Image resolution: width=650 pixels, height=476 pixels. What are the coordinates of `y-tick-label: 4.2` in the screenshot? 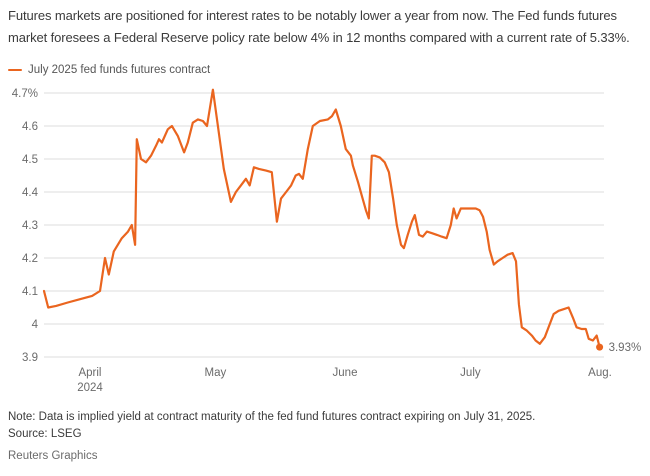 It's located at (30, 259).